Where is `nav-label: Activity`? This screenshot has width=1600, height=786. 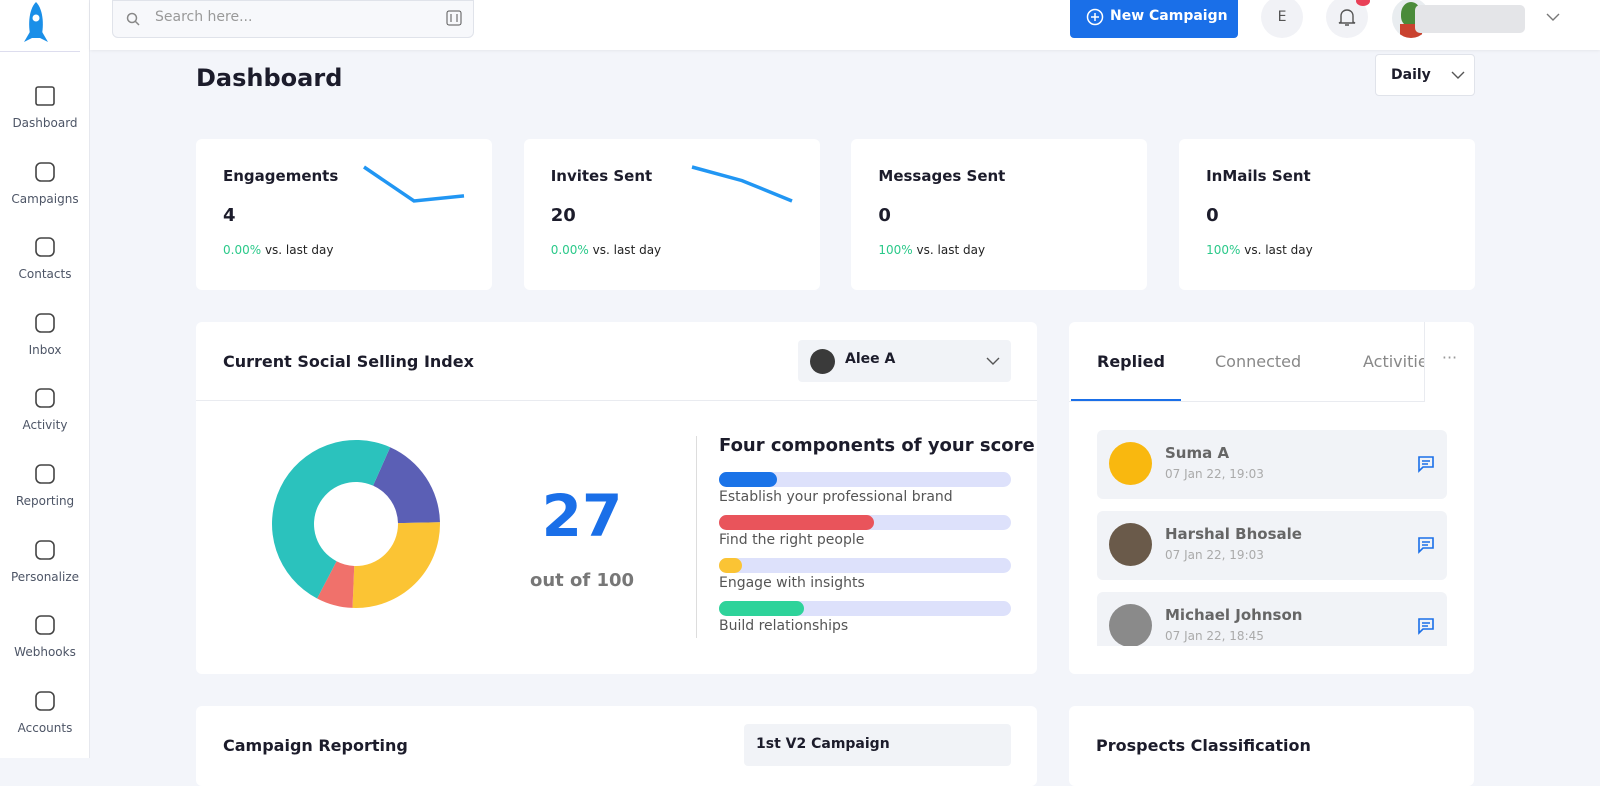 nav-label: Activity is located at coordinates (45, 425).